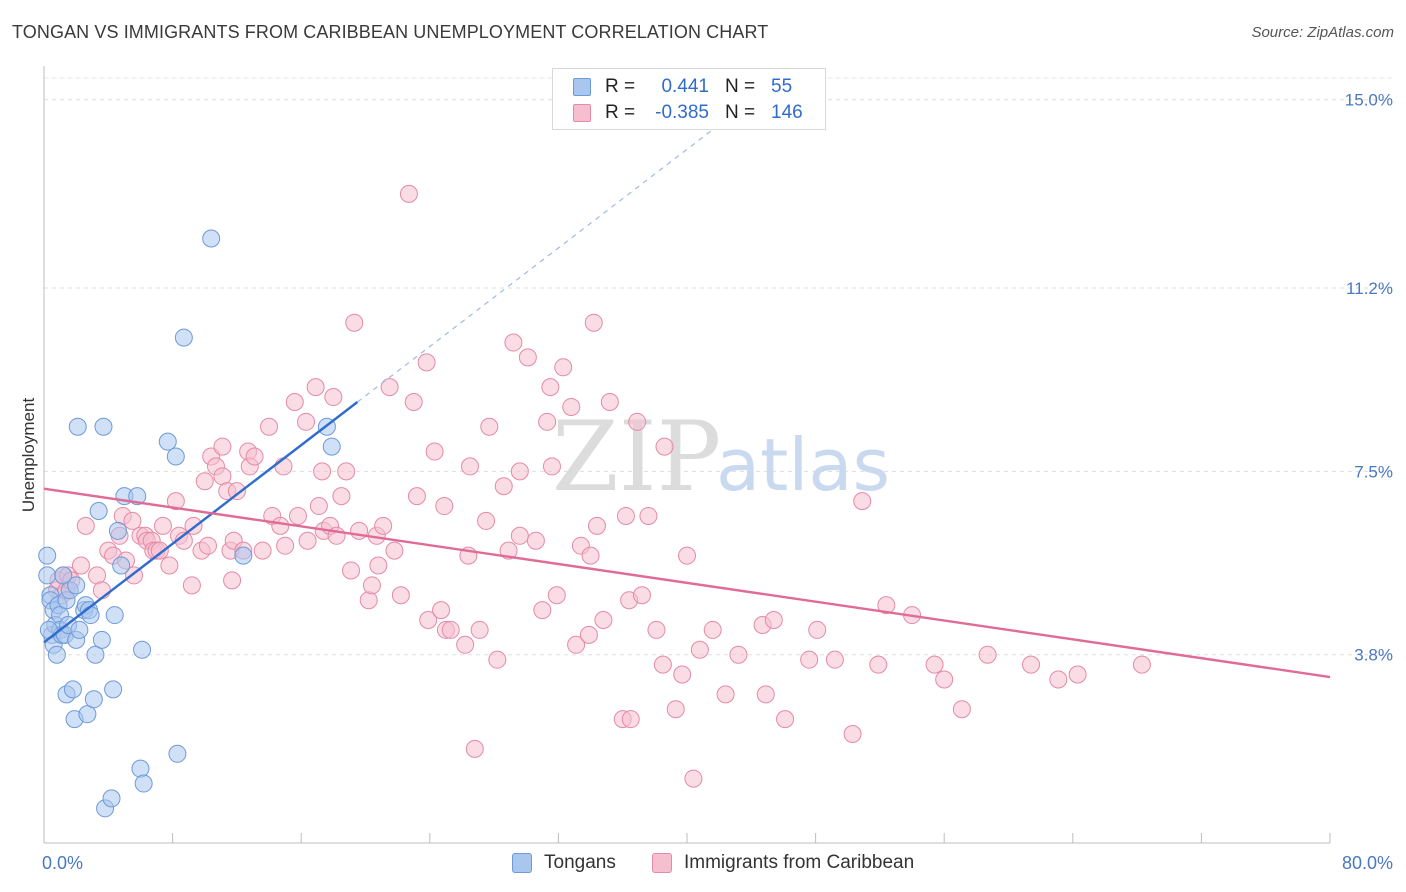  Describe the element at coordinates (787, 112) in the screenshot. I see `legend-n-value: 146` at that location.